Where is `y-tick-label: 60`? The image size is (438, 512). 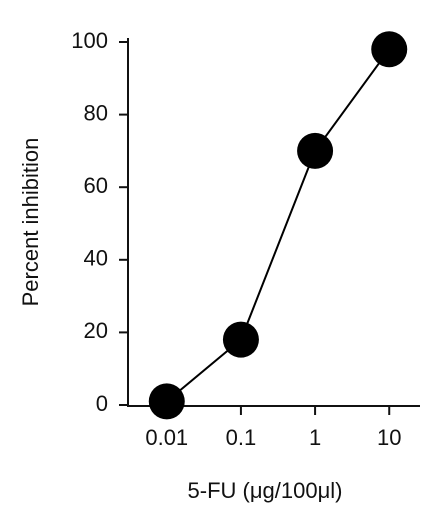 y-tick-label: 60 is located at coordinates (96, 185).